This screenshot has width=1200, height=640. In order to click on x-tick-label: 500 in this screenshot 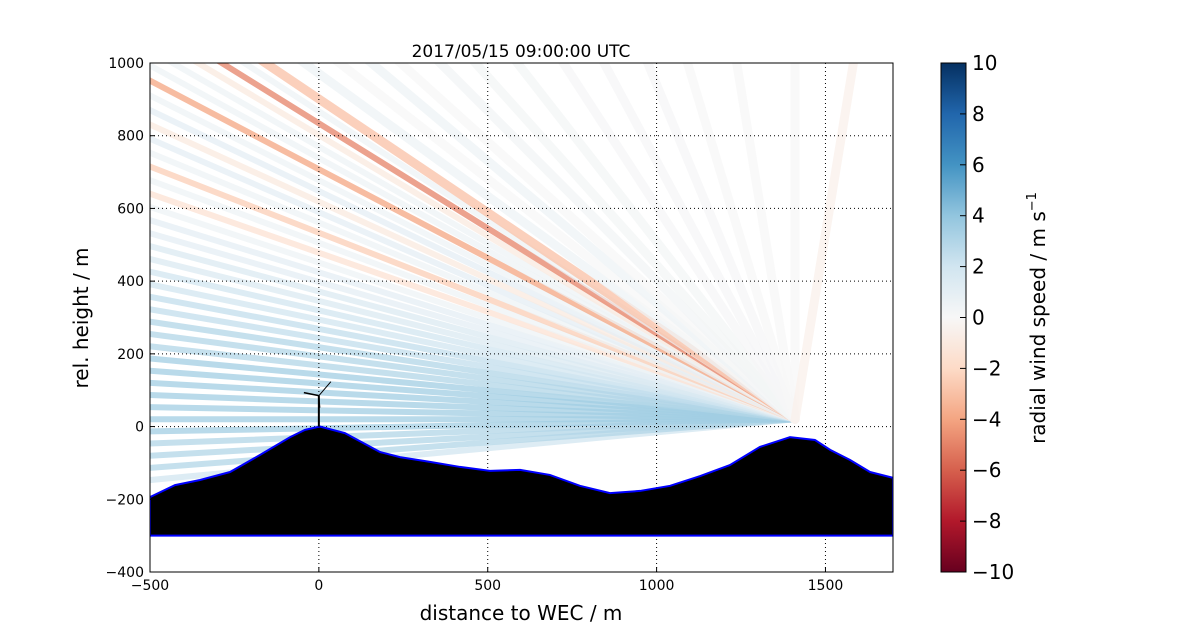, I will do `click(487, 586)`.